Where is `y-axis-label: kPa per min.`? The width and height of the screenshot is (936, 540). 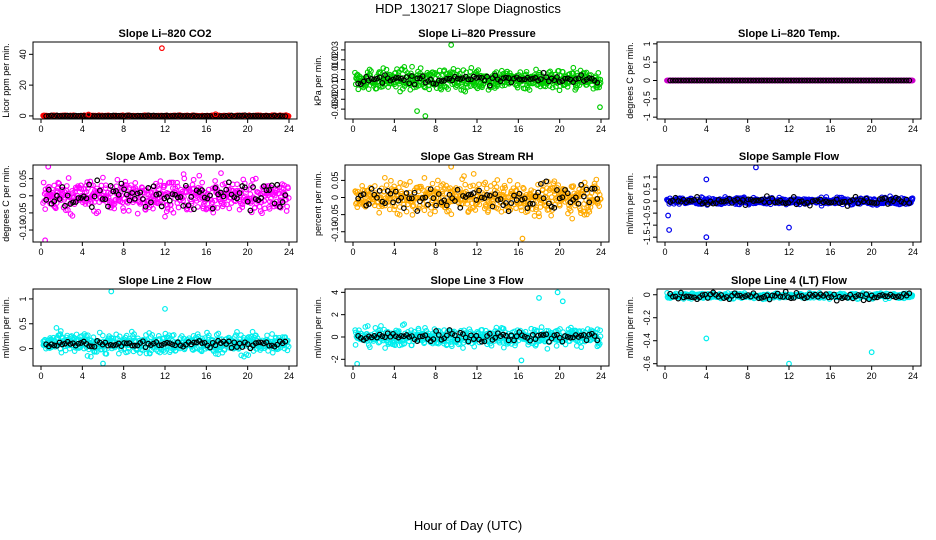
y-axis-label: kPa per min. is located at coordinates (318, 80).